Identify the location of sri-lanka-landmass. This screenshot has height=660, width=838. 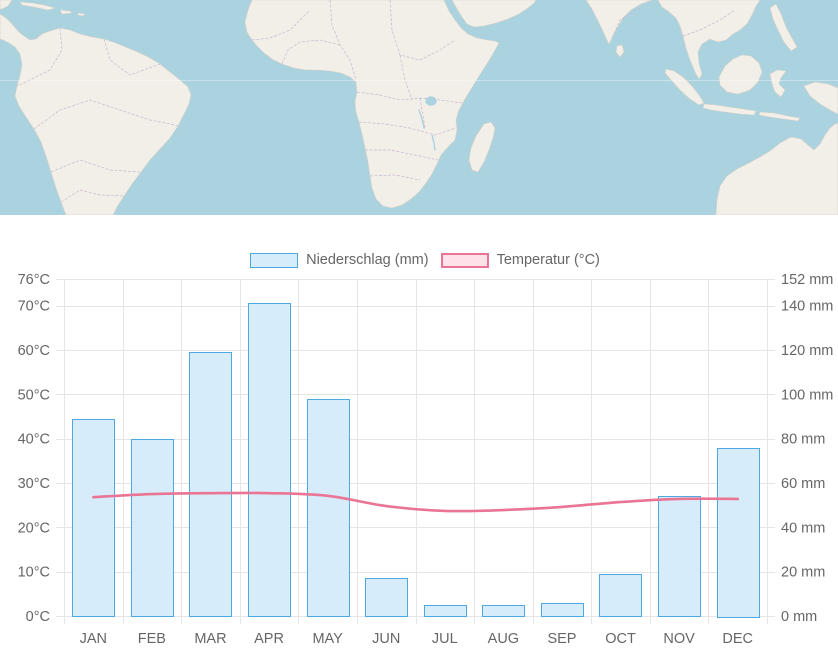
(620, 51).